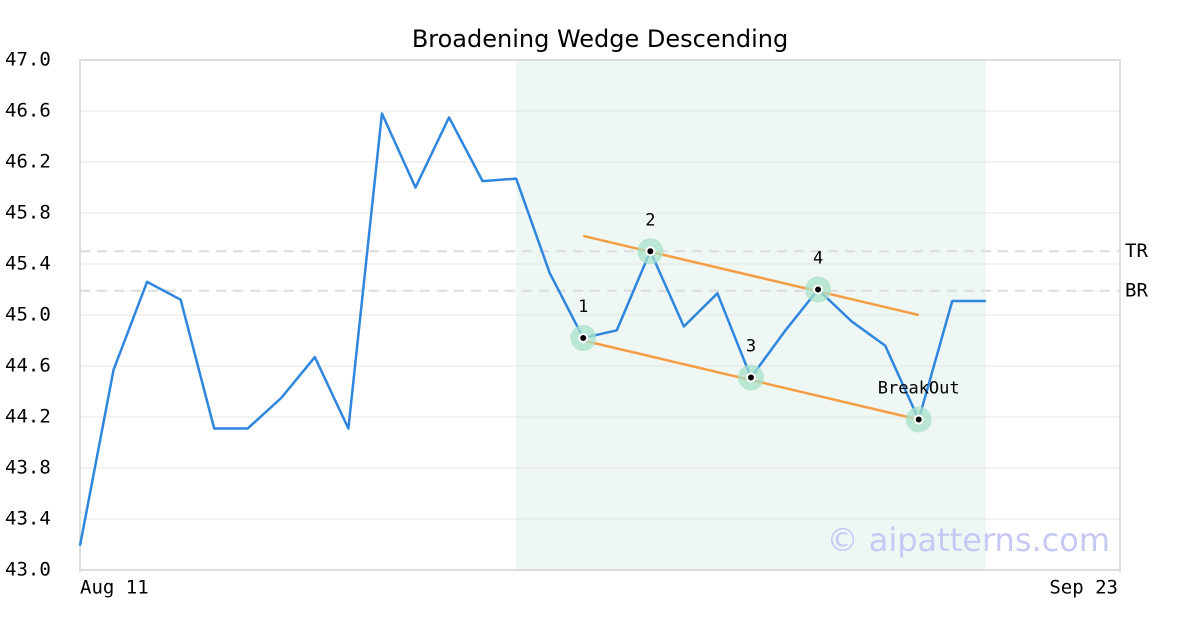 The image size is (1200, 630). What do you see at coordinates (968, 540) in the screenshot?
I see `watermark: © aipatterns.com` at bounding box center [968, 540].